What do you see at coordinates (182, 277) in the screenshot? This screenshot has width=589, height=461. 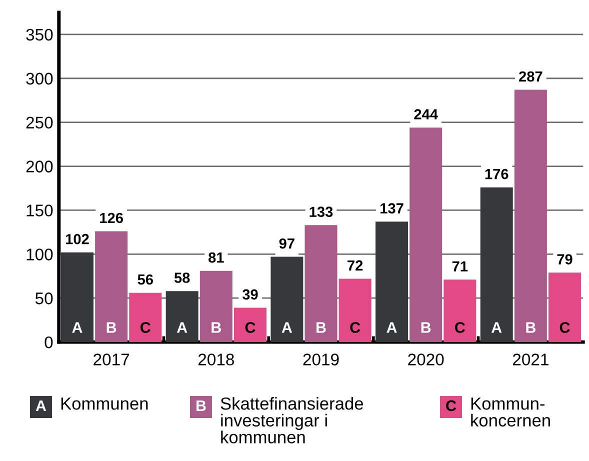 I see `data-label: 58` at bounding box center [182, 277].